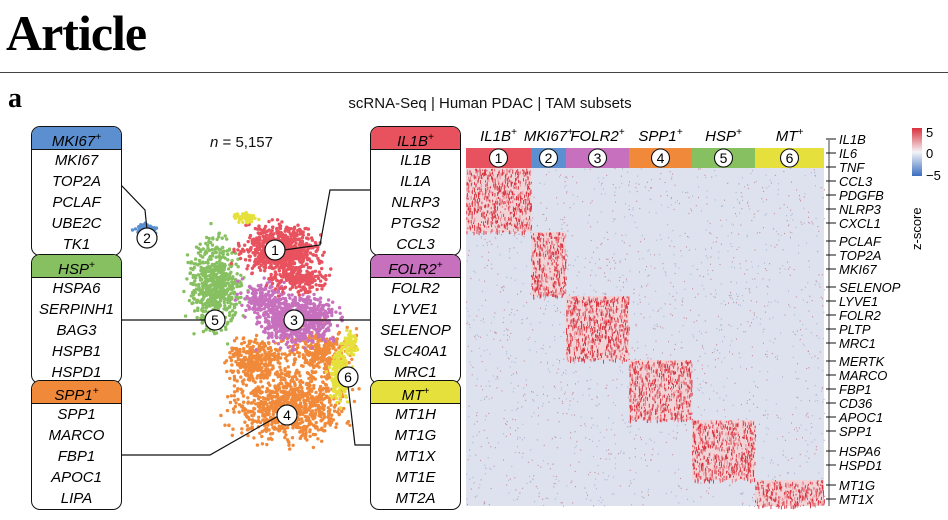 The height and width of the screenshot is (520, 948). What do you see at coordinates (245, 331) in the screenshot?
I see `umap-scatter` at bounding box center [245, 331].